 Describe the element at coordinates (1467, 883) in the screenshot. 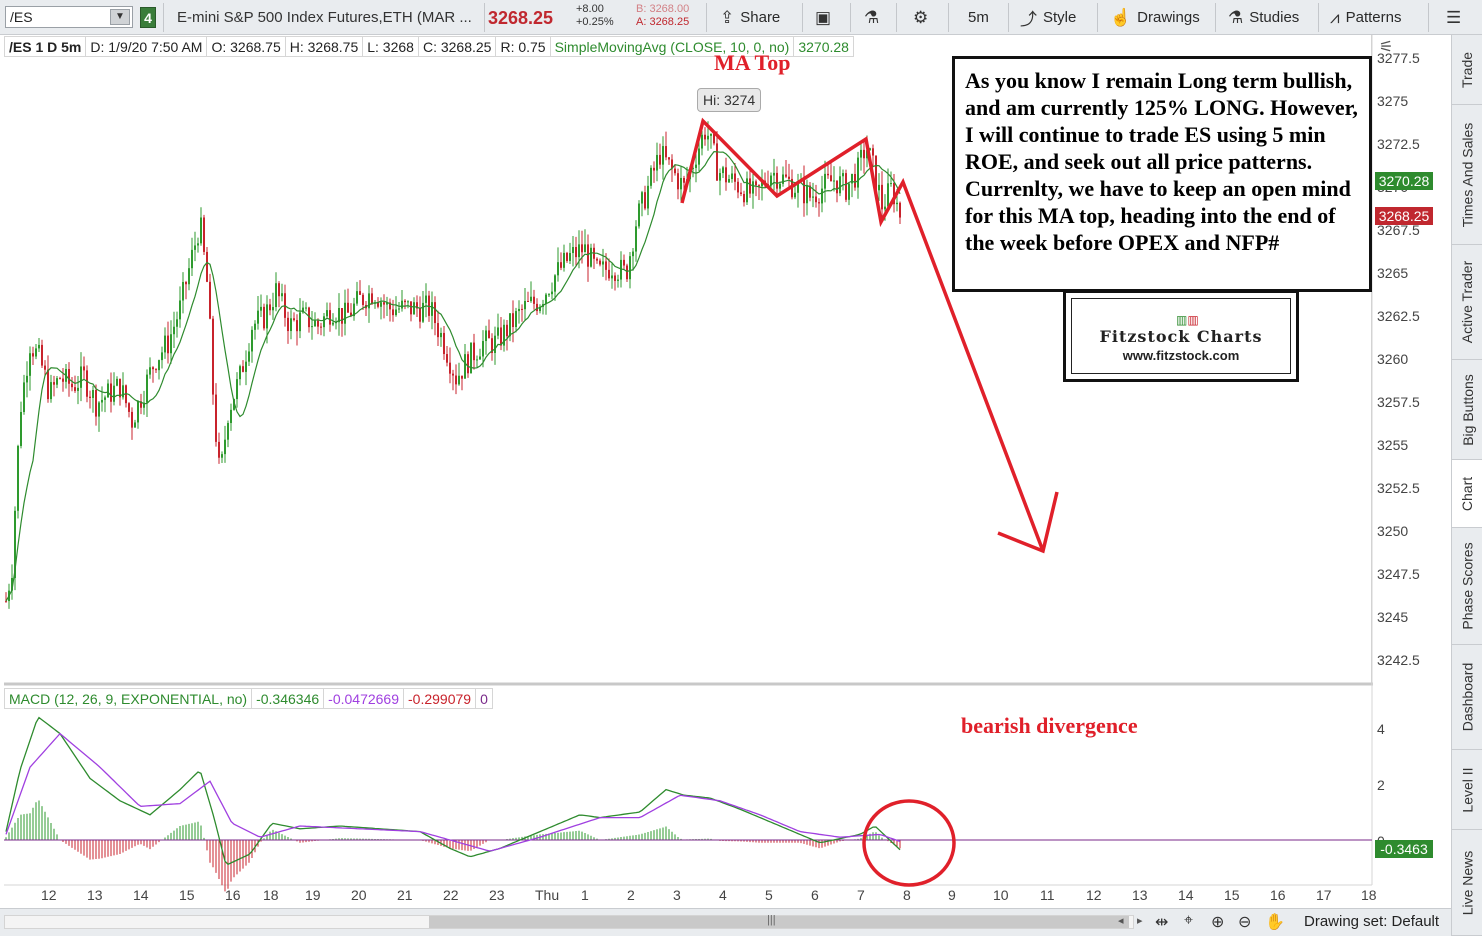

I see `tab-live-news: Live News` at that location.